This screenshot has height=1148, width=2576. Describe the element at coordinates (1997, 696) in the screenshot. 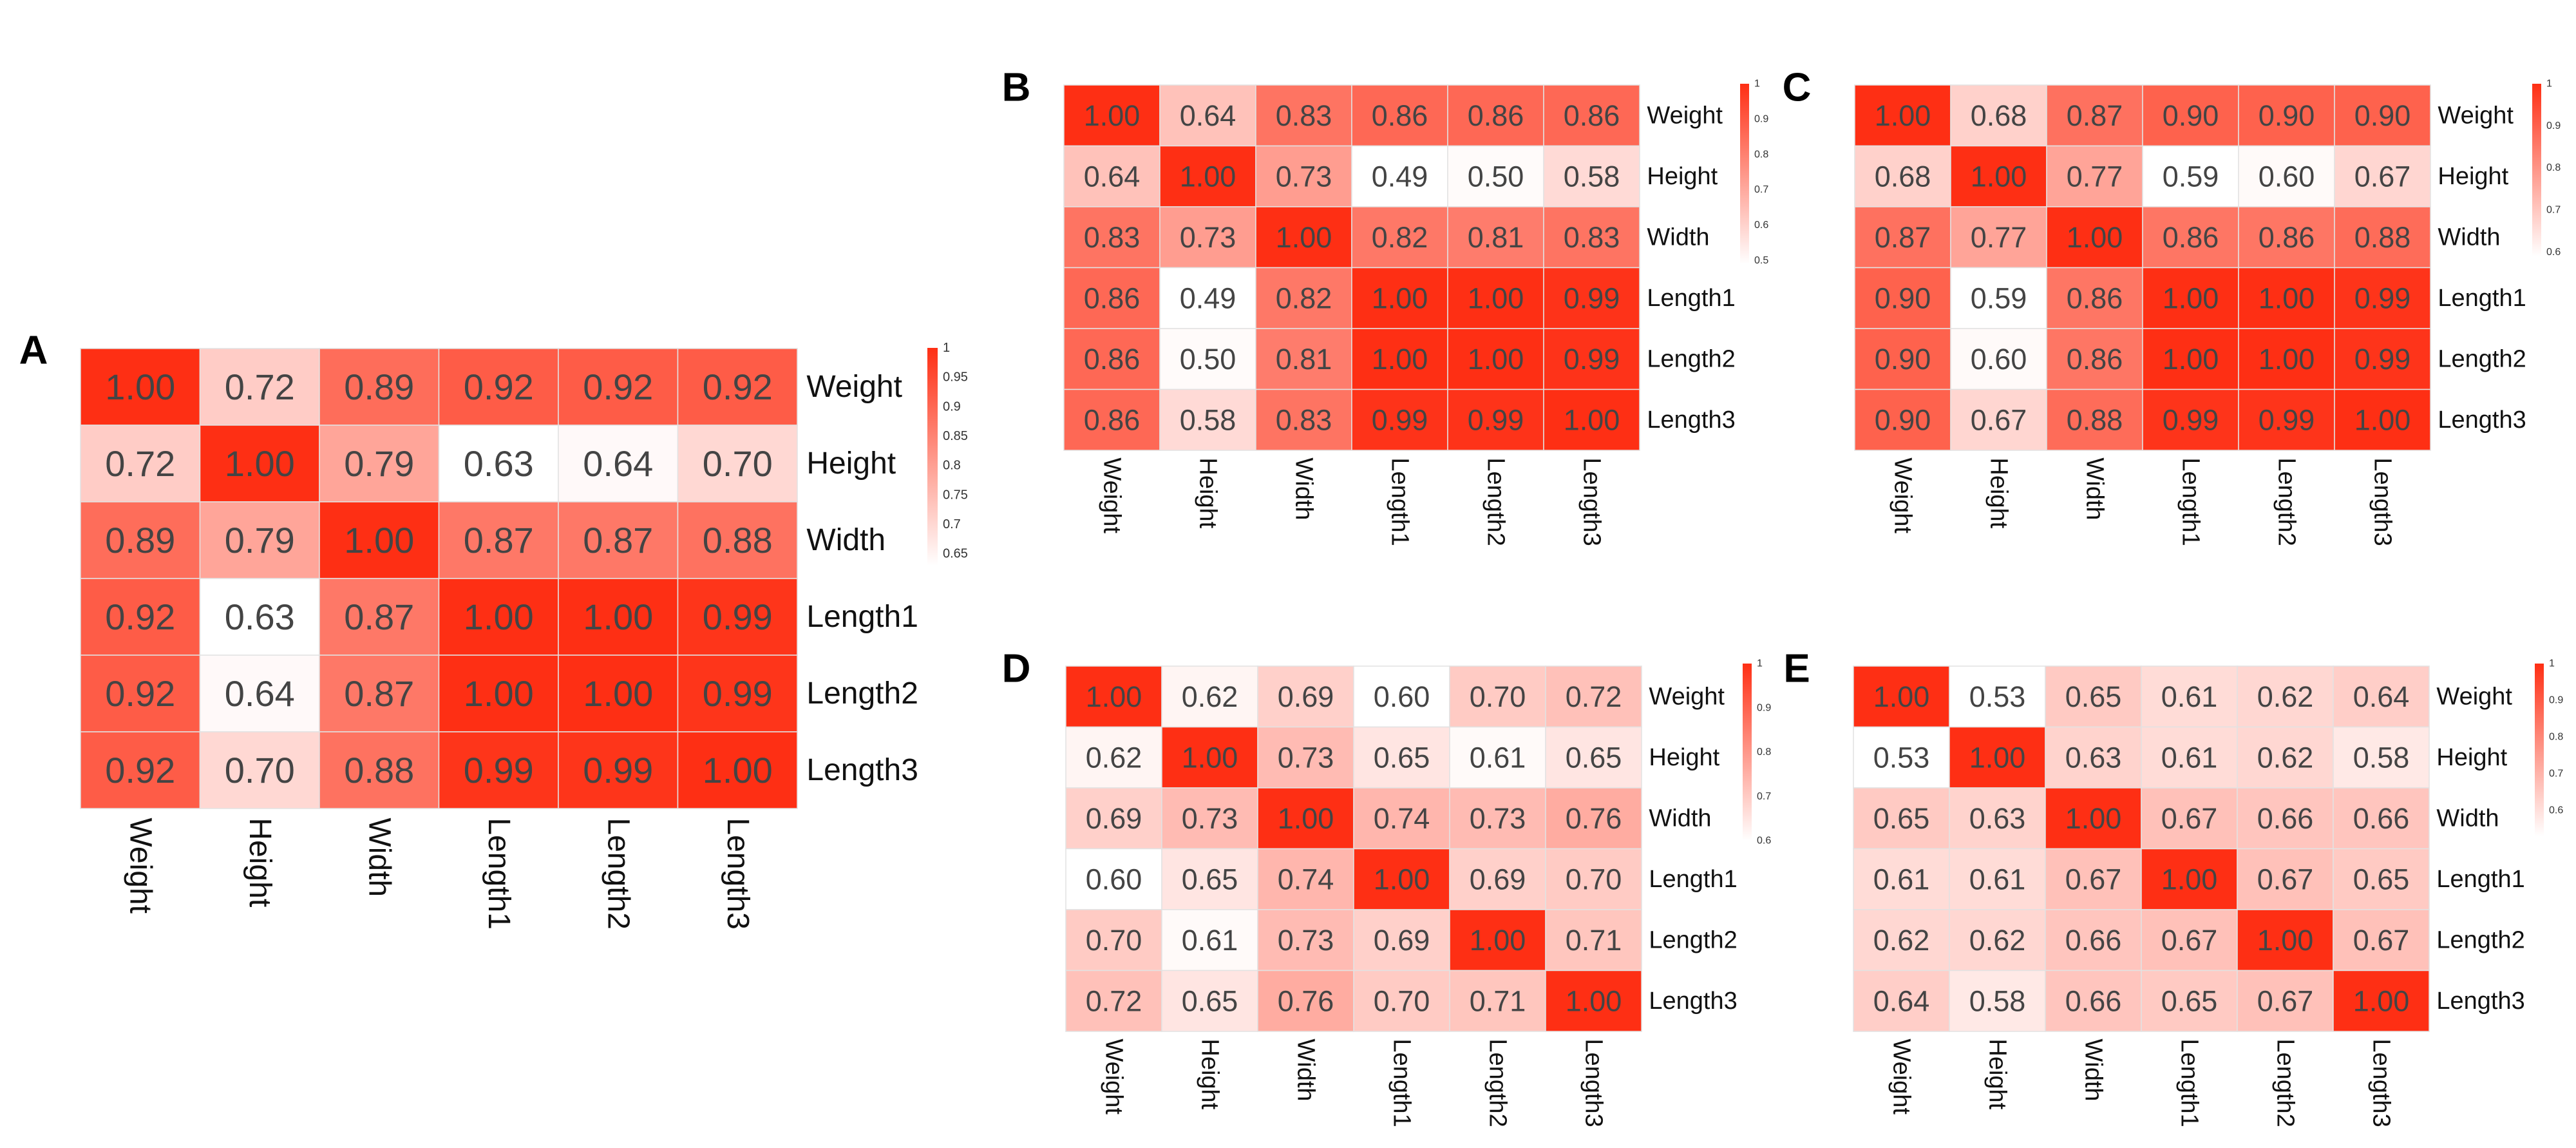

I see `cell-value: 0.53` at that location.